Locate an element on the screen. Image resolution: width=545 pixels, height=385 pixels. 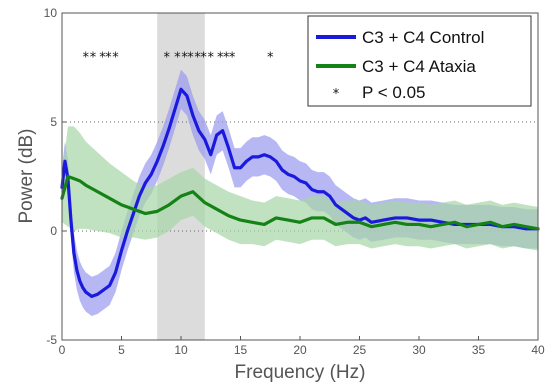
significance-markers: * * * * * * * * * * * * * * * * is located at coordinates (178, 58).